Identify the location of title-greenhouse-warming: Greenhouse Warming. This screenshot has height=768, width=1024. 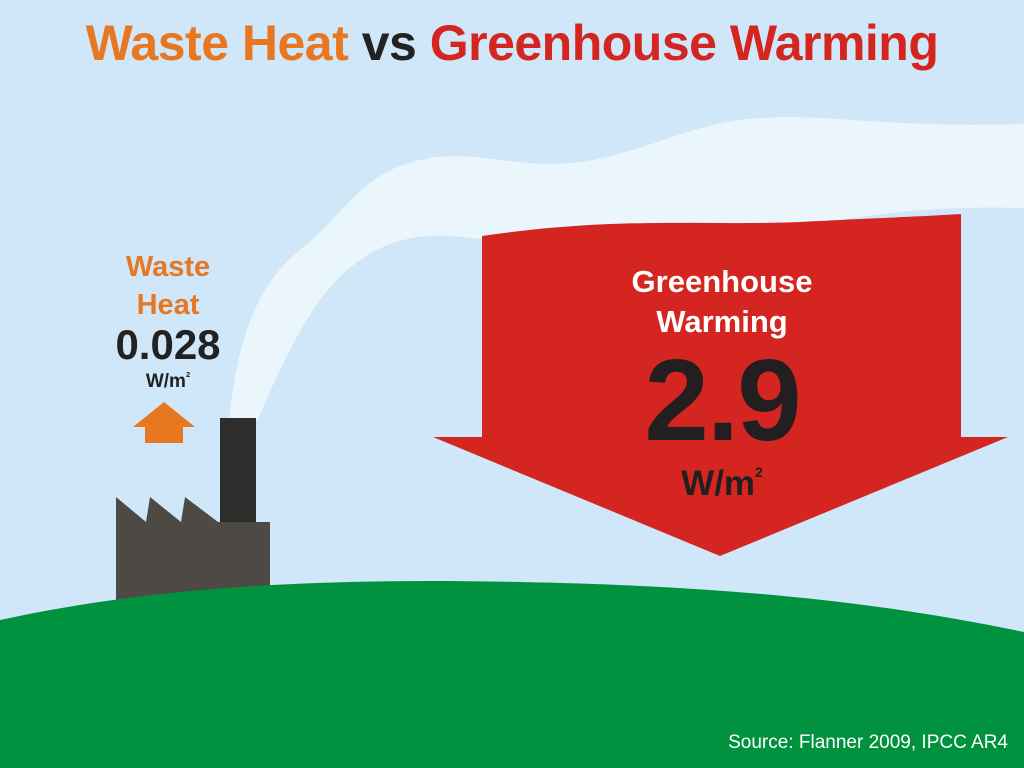
(684, 43).